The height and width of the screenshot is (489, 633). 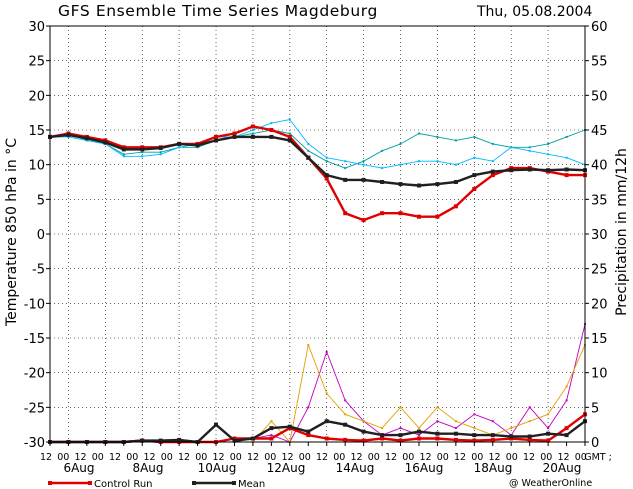 What do you see at coordinates (34, 408) in the screenshot?
I see `left-tick-label: -25` at bounding box center [34, 408].